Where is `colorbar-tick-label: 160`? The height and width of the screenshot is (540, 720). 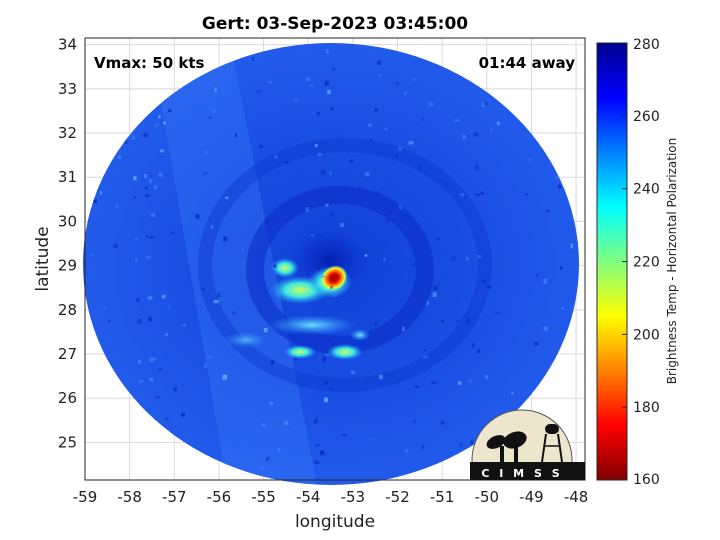
colorbar-tick-label: 160 is located at coordinates (646, 480).